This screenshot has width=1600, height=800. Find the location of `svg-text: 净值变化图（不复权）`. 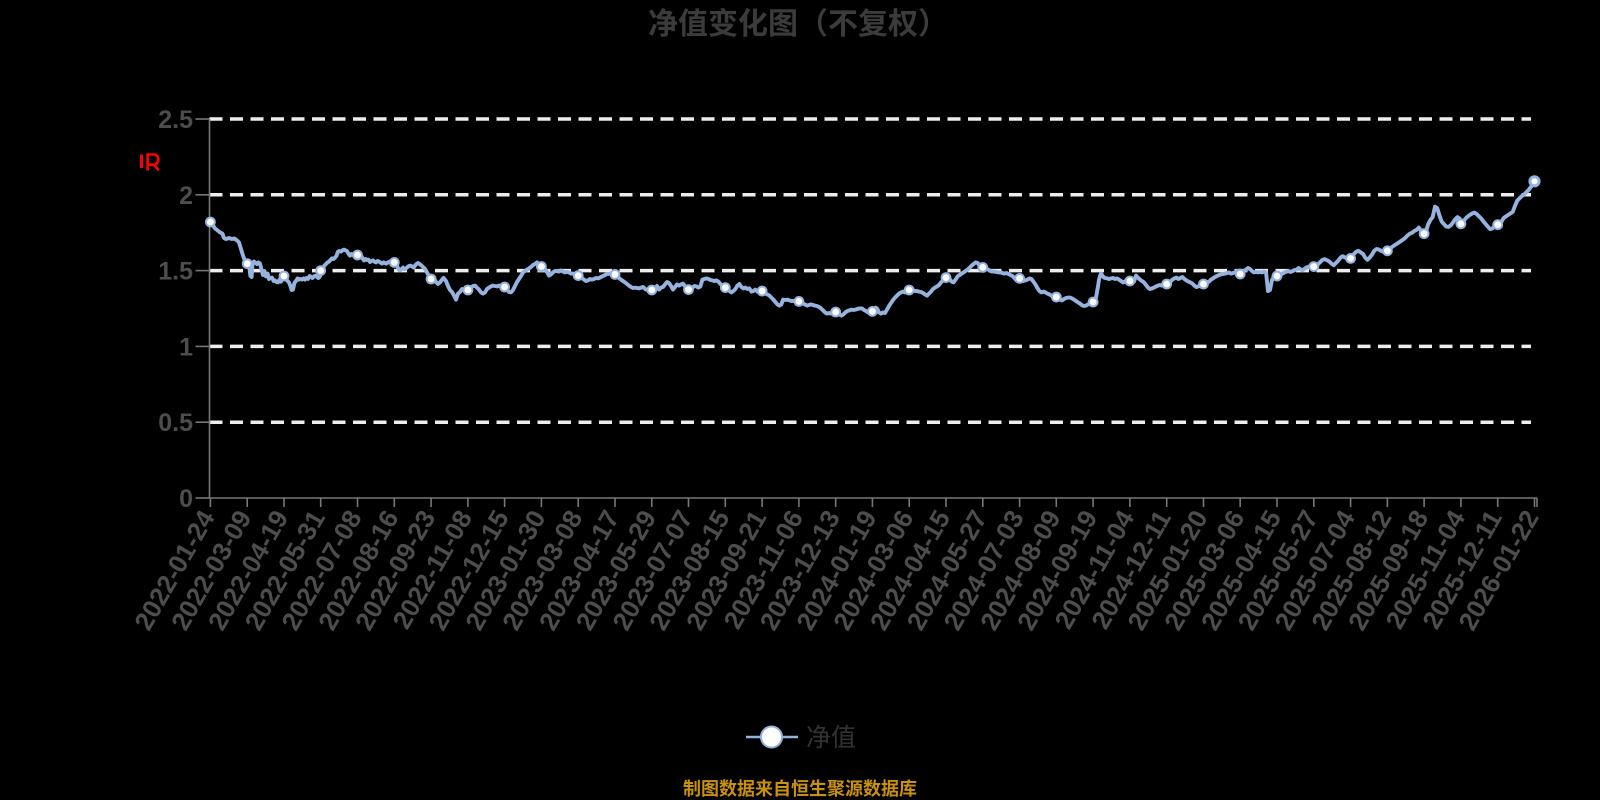

svg-text: 净值变化图（不复权） is located at coordinates (798, 21).